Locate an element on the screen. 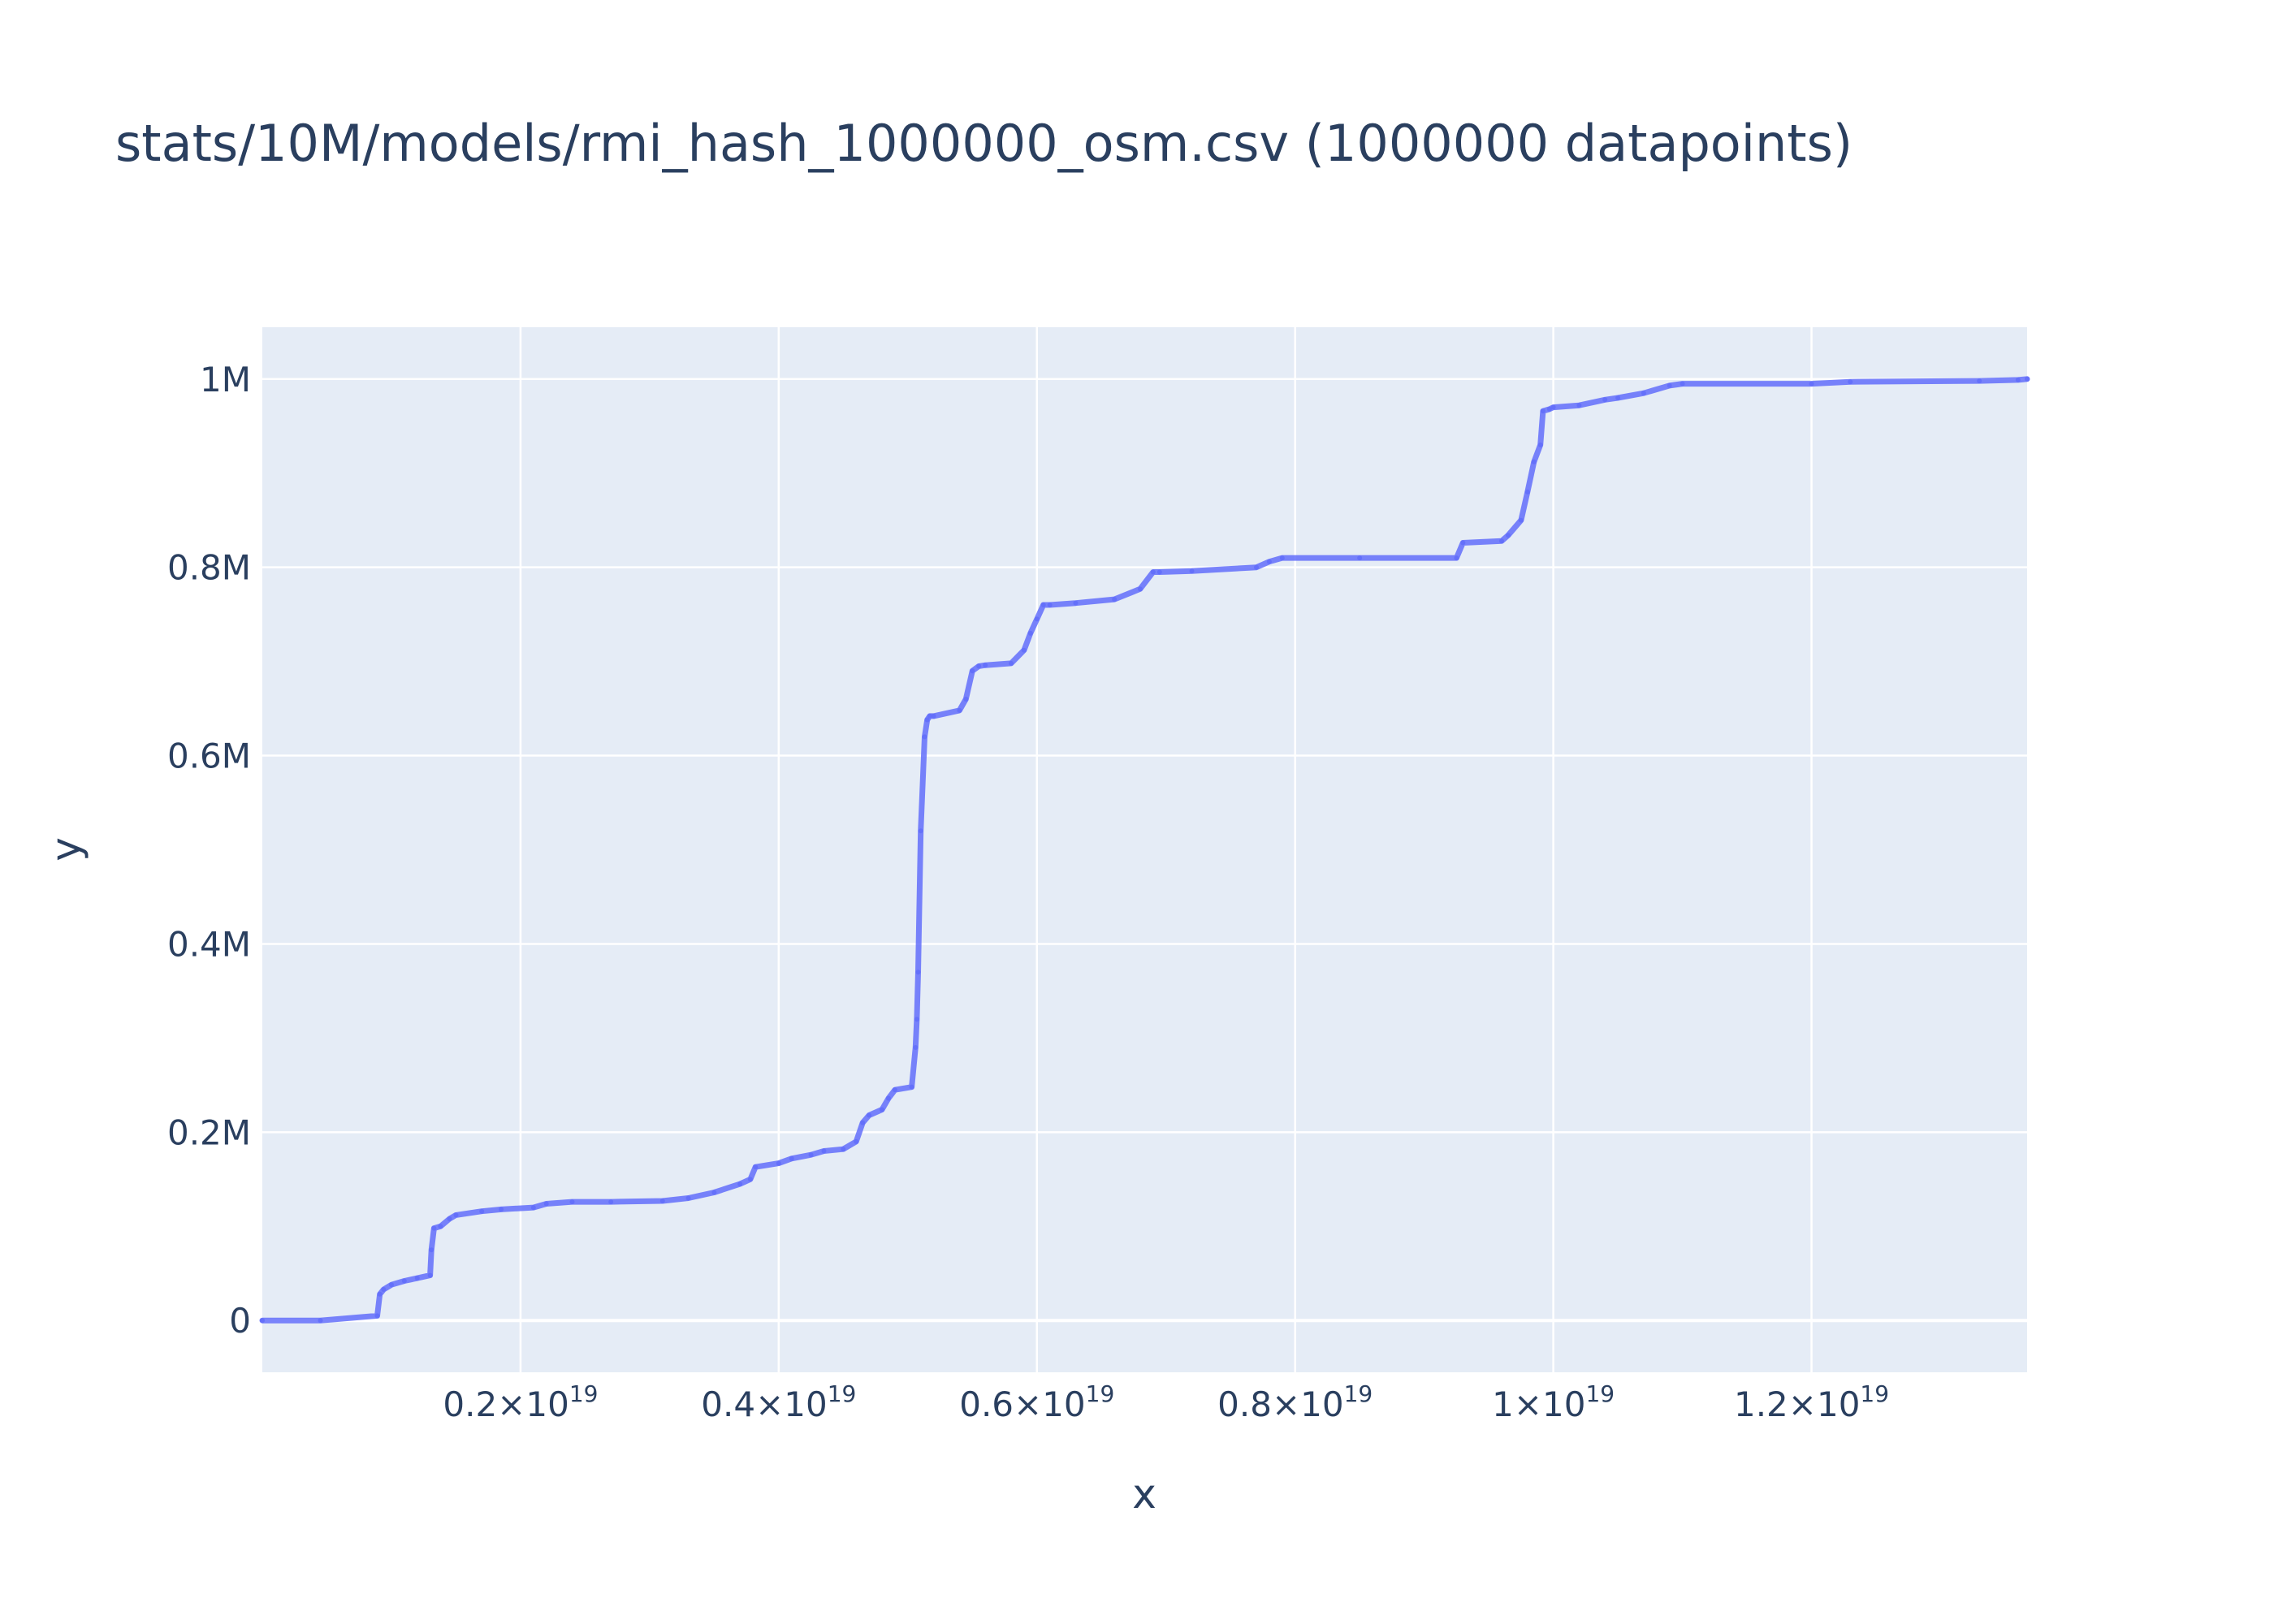 The height and width of the screenshot is (1624, 2274). y-tick-label: 0.8M is located at coordinates (209, 568).